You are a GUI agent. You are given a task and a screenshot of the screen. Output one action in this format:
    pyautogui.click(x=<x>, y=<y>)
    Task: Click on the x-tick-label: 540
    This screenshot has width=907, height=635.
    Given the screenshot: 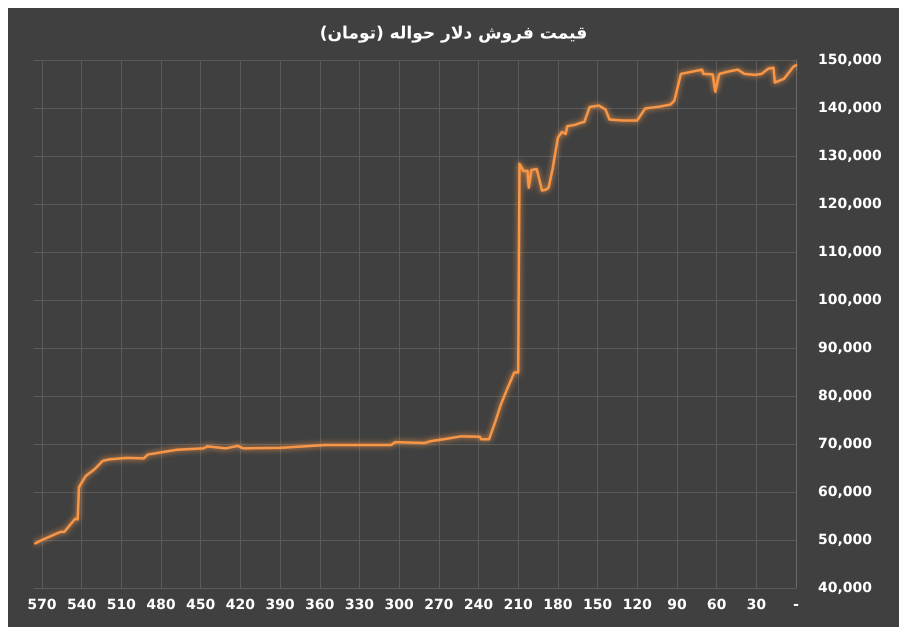 What is the action you would take?
    pyautogui.click(x=81, y=605)
    